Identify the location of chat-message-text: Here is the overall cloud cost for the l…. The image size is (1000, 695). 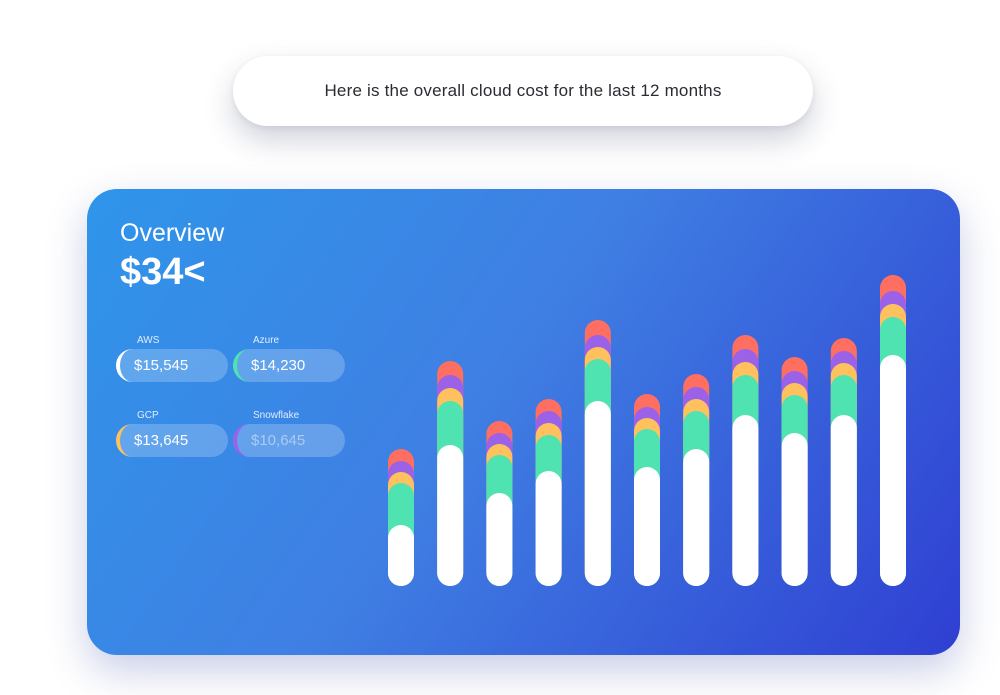
(523, 90).